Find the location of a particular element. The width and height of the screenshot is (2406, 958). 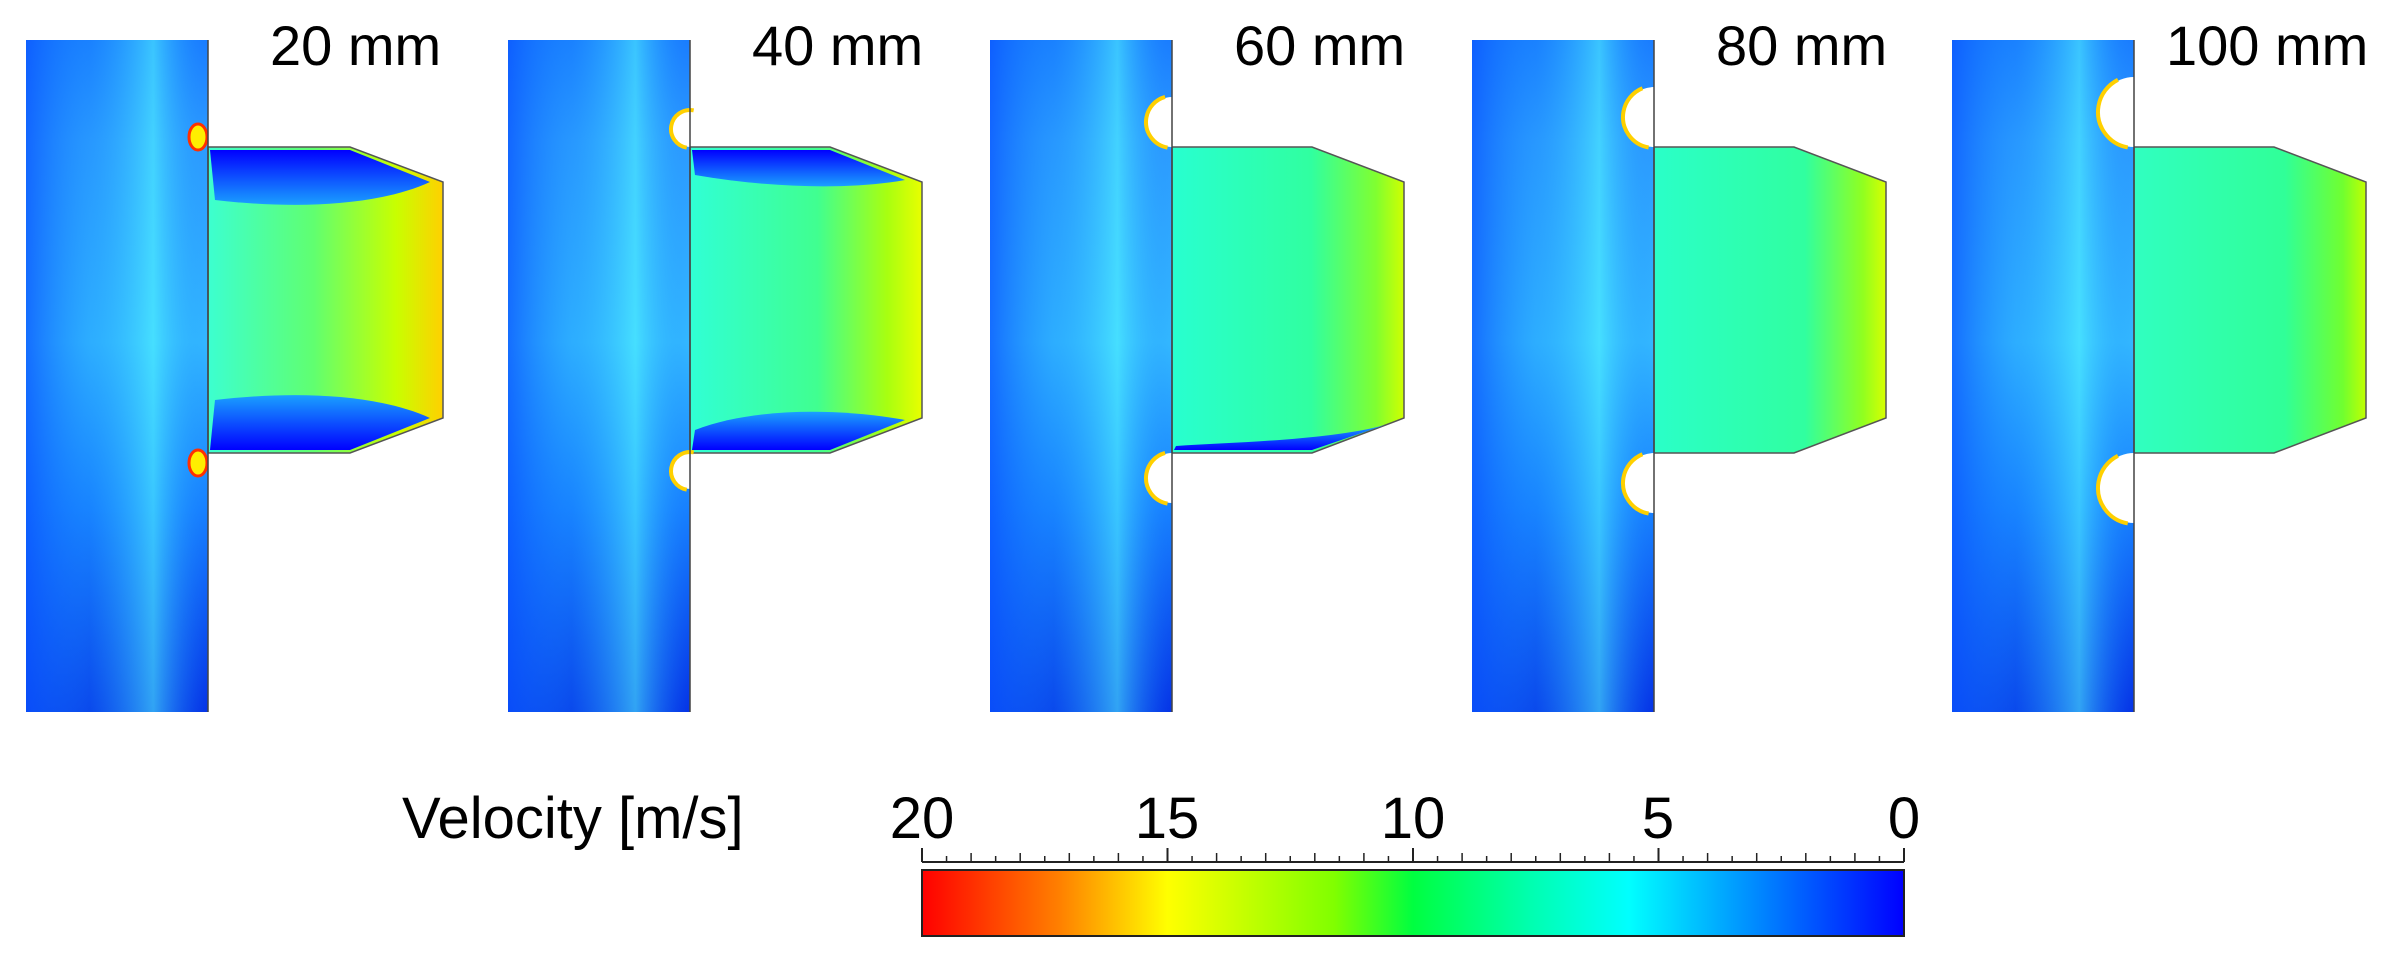

panel-100mm is located at coordinates (2159, 376).